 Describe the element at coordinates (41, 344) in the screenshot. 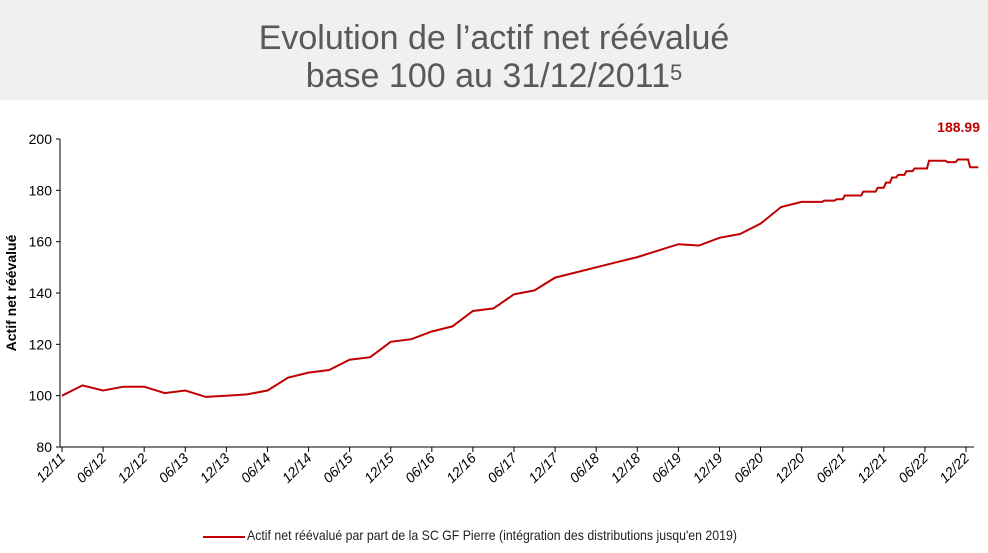

I see `y-tick-label: 120` at that location.